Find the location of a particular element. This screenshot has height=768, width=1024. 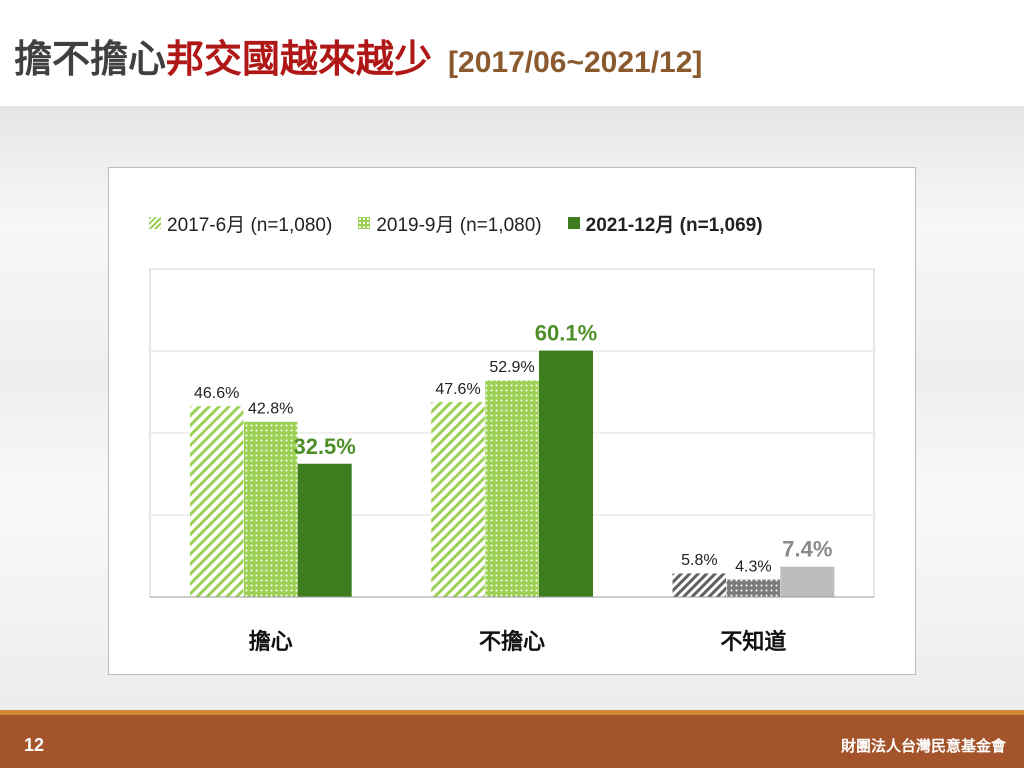

data-label: 47.6% is located at coordinates (457, 389).